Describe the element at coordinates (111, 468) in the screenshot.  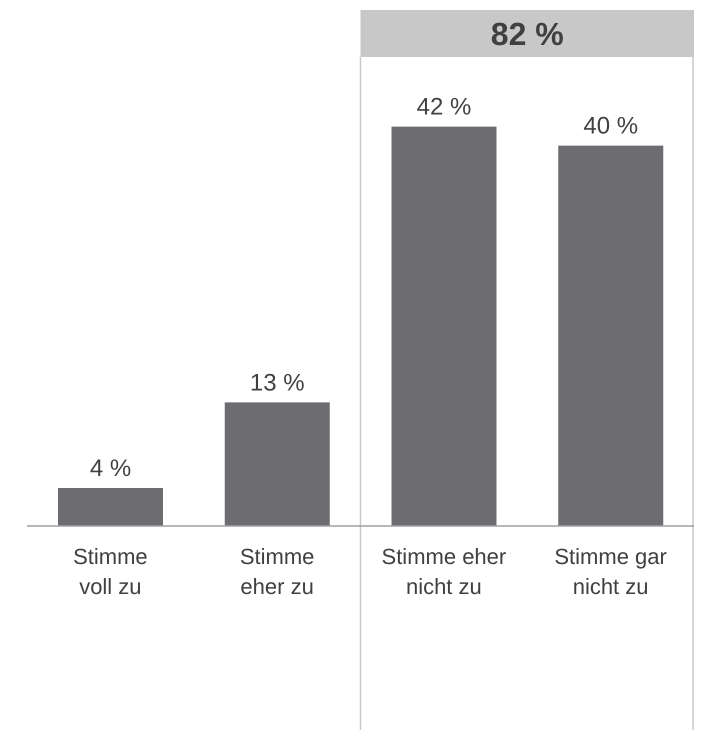
I see `data-label: 4 %` at that location.